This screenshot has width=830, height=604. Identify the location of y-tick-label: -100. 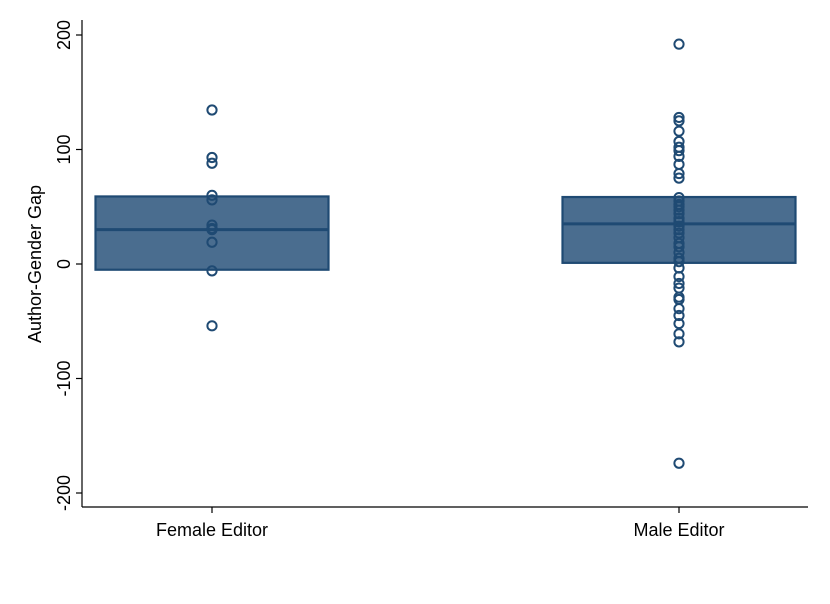
(64, 378).